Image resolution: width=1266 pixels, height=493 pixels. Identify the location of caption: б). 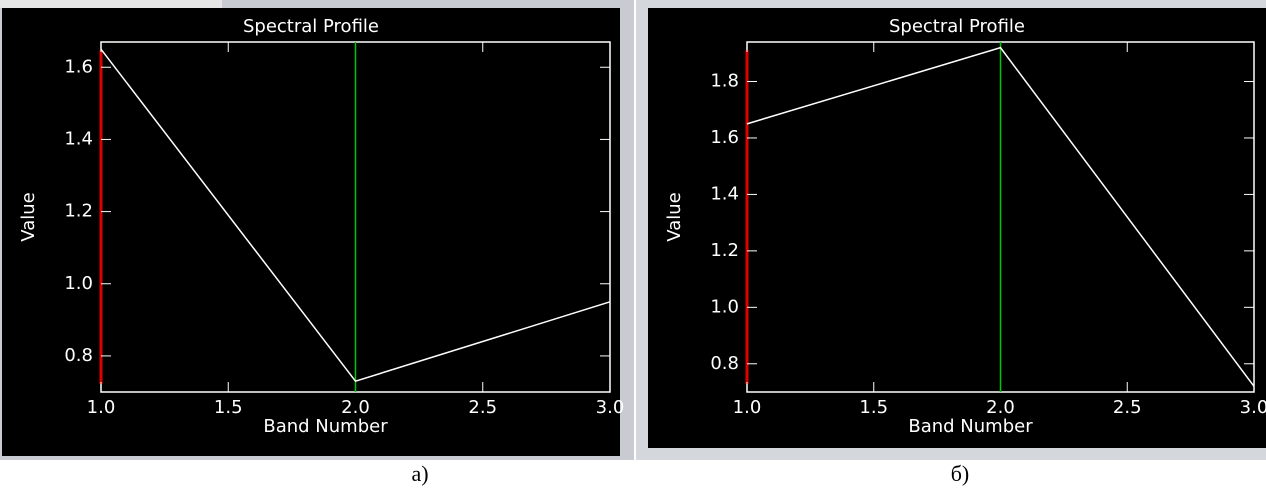
(960, 473).